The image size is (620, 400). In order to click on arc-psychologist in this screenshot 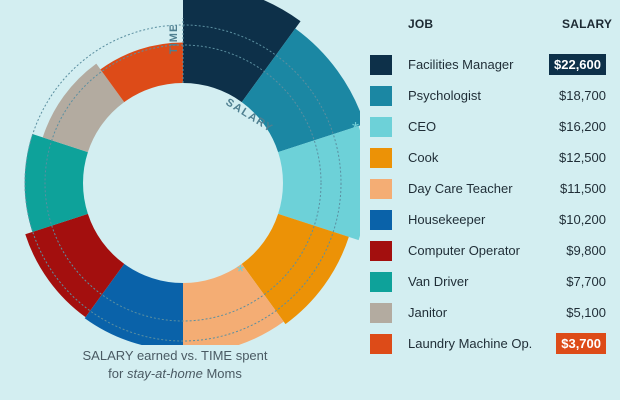, I will do `click(300, 90)`.